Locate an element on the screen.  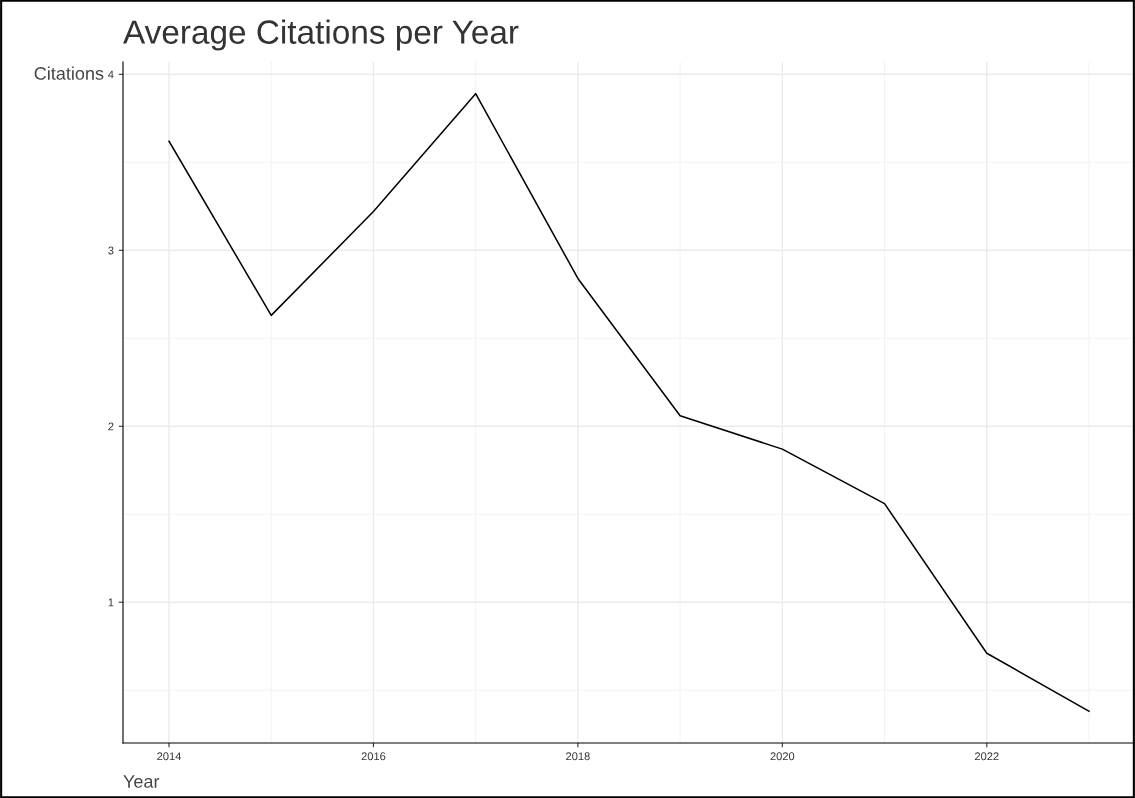
y-tick-label: 3 is located at coordinates (111, 250).